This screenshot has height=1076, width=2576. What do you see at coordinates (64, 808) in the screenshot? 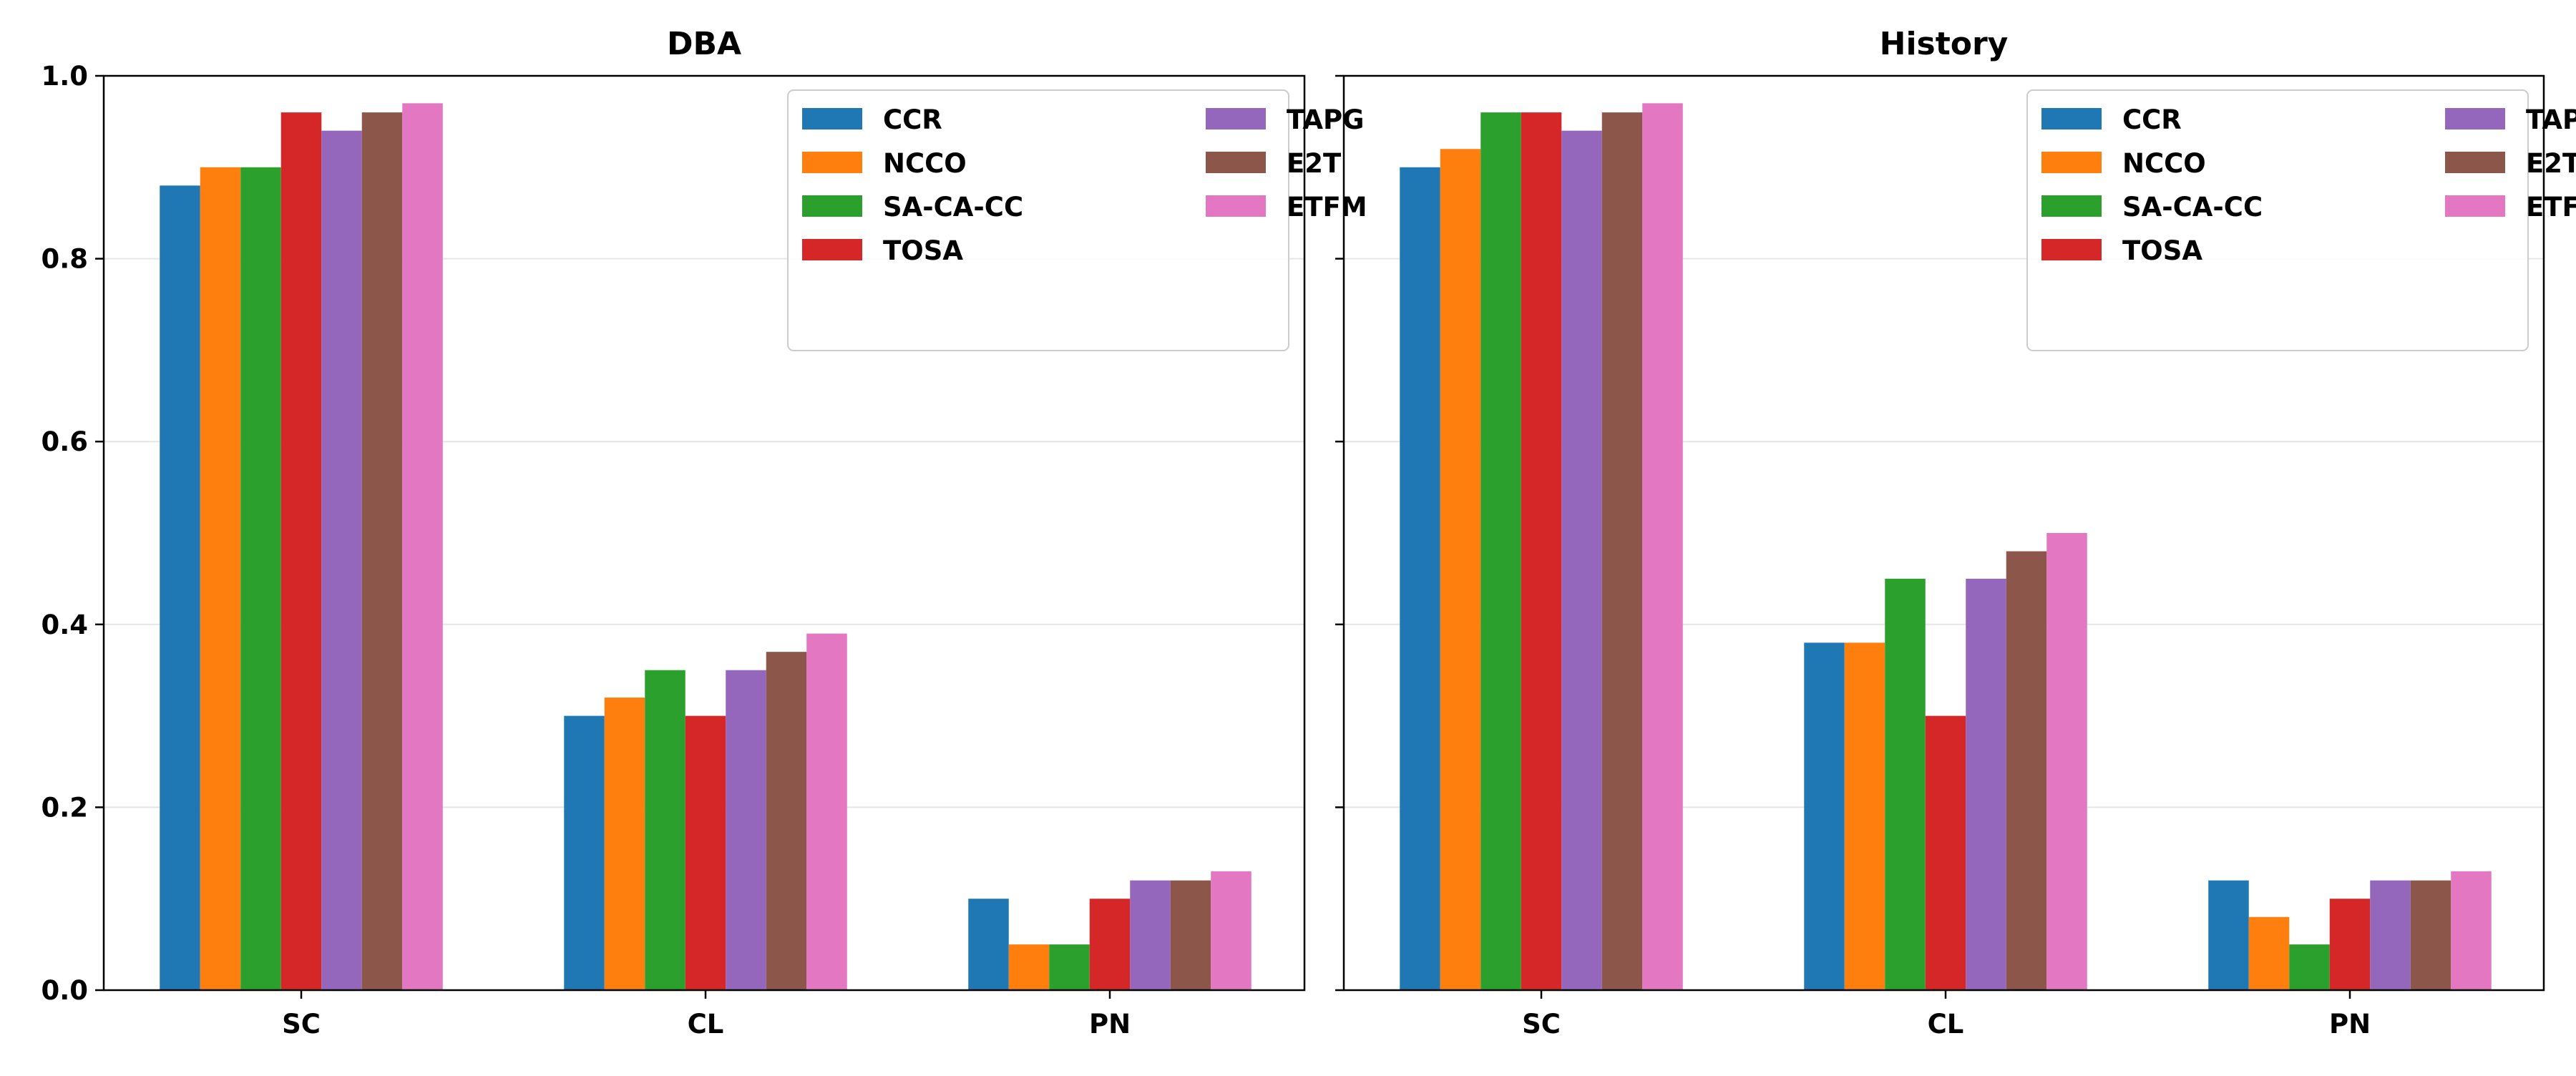
I see `y-tick-label: 0.2` at bounding box center [64, 808].